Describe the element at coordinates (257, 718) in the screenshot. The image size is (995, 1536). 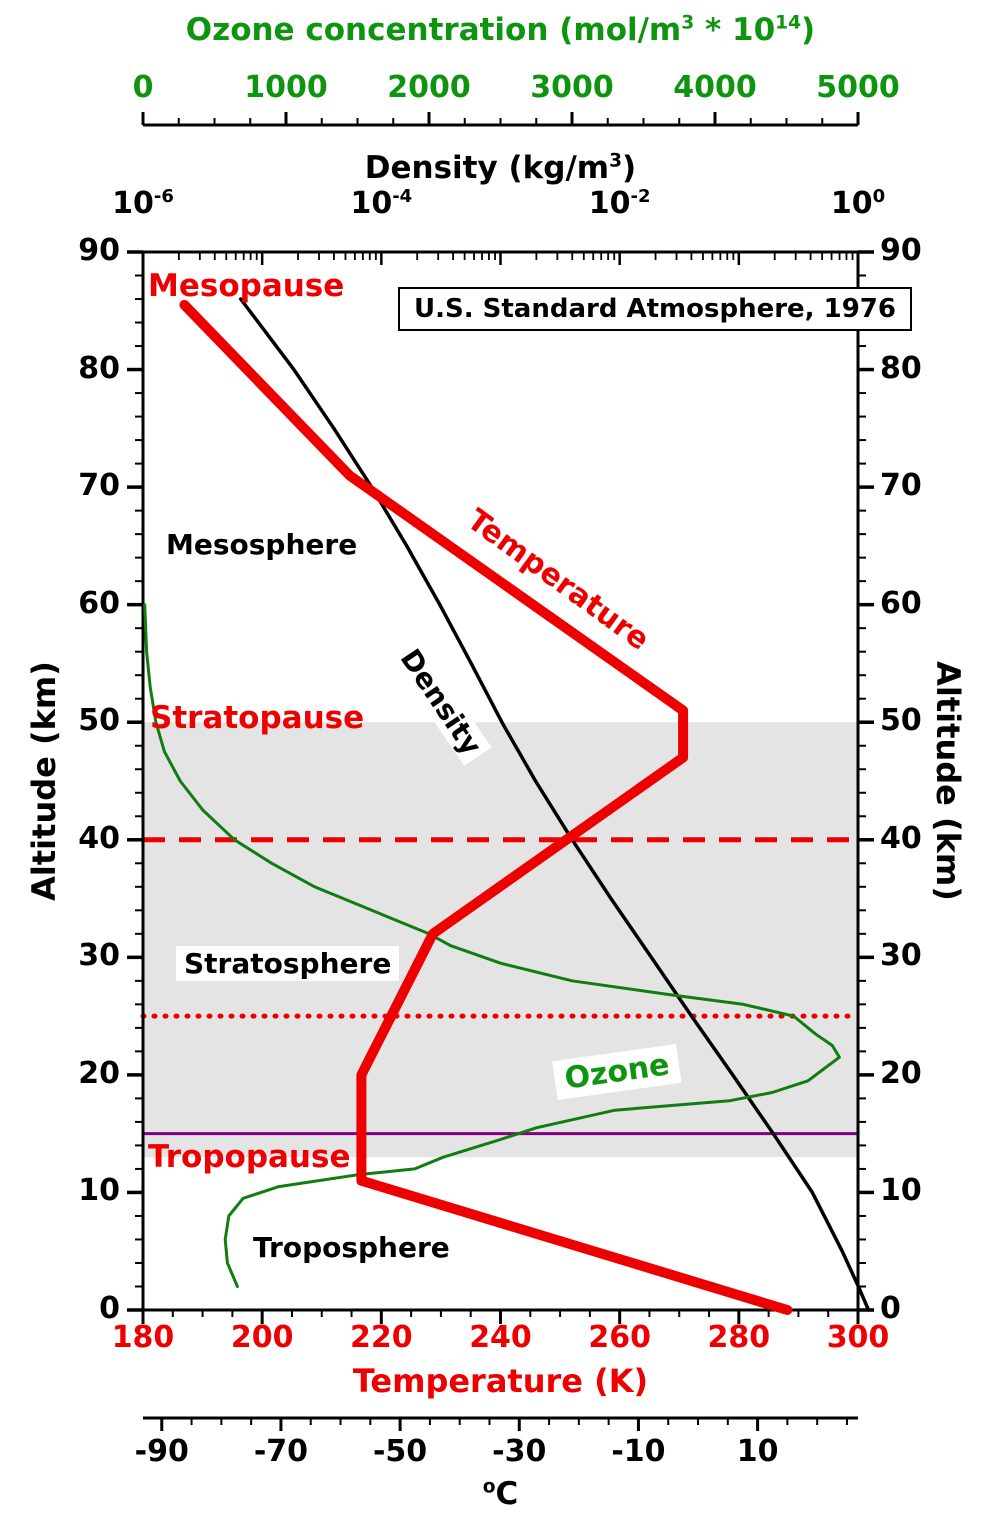
I see `stratopause-label: Stratopause` at that location.